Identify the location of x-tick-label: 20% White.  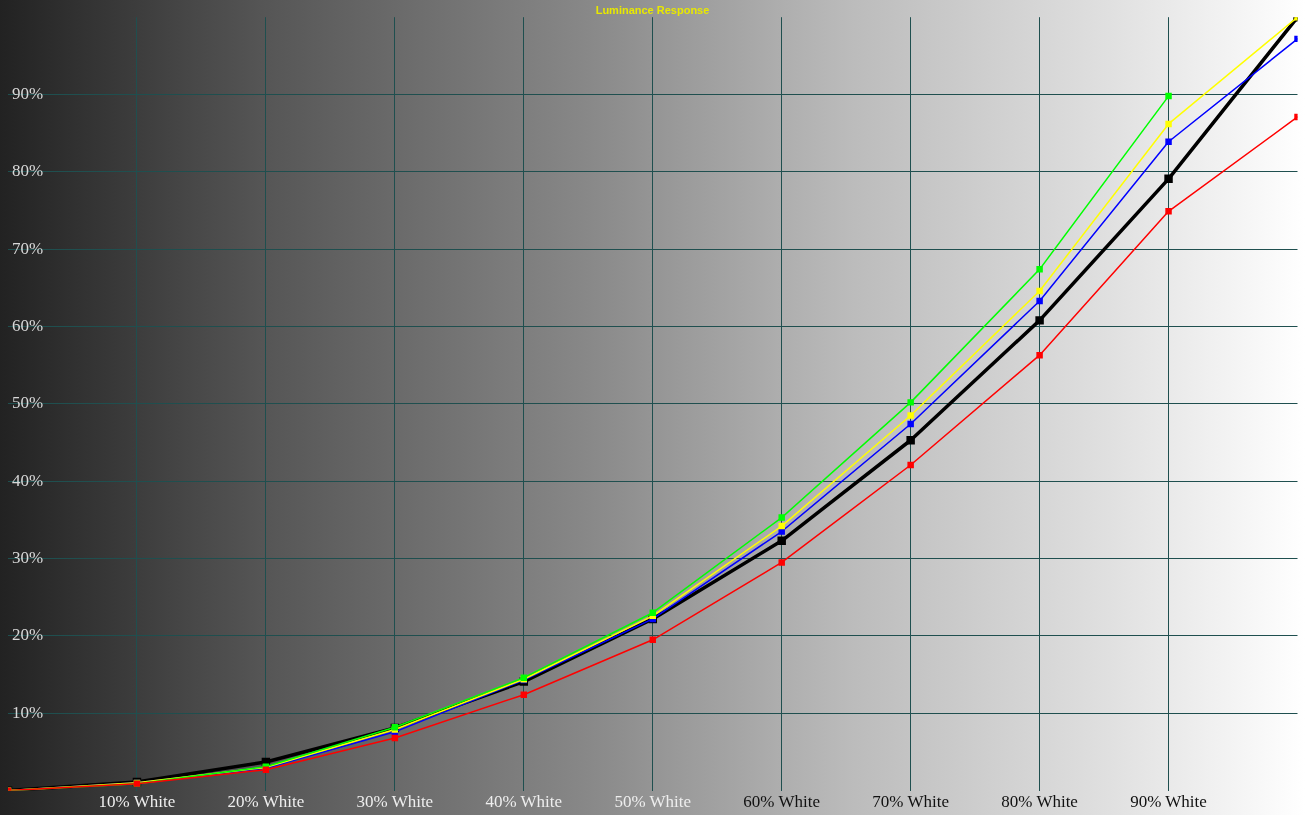
(266, 802).